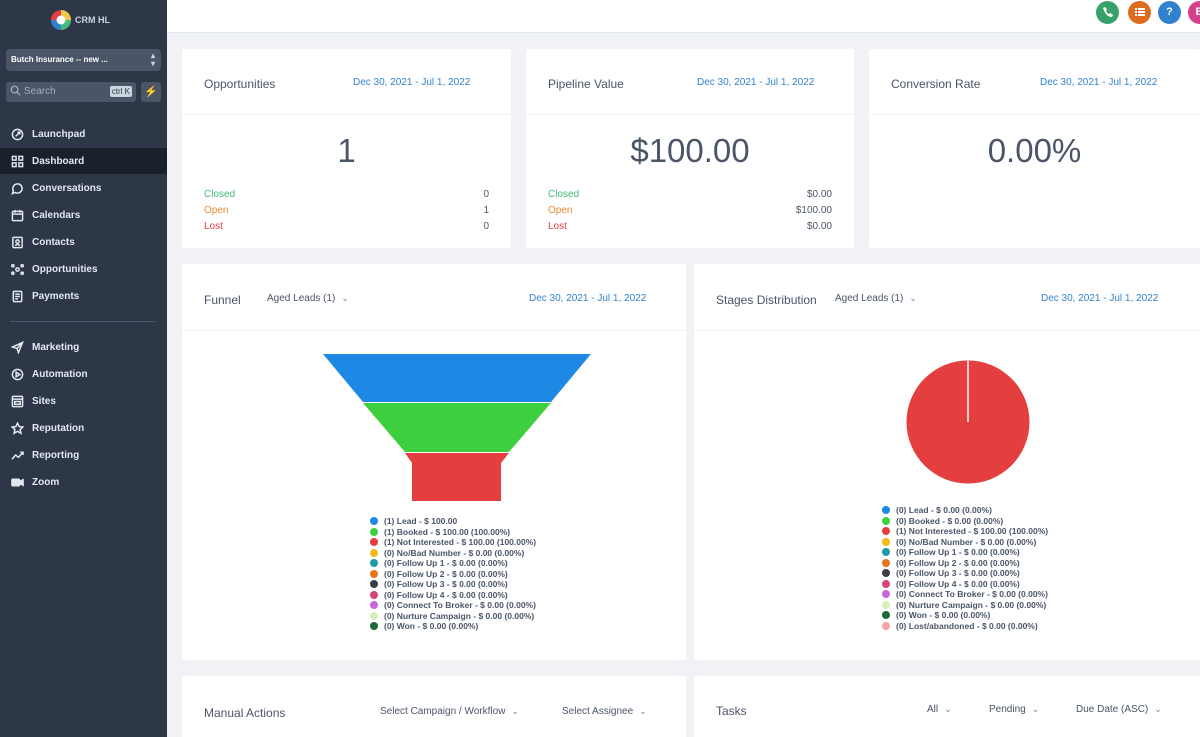 This screenshot has width=1200, height=737. Describe the element at coordinates (17, 455) in the screenshot. I see `trend-icon` at that location.